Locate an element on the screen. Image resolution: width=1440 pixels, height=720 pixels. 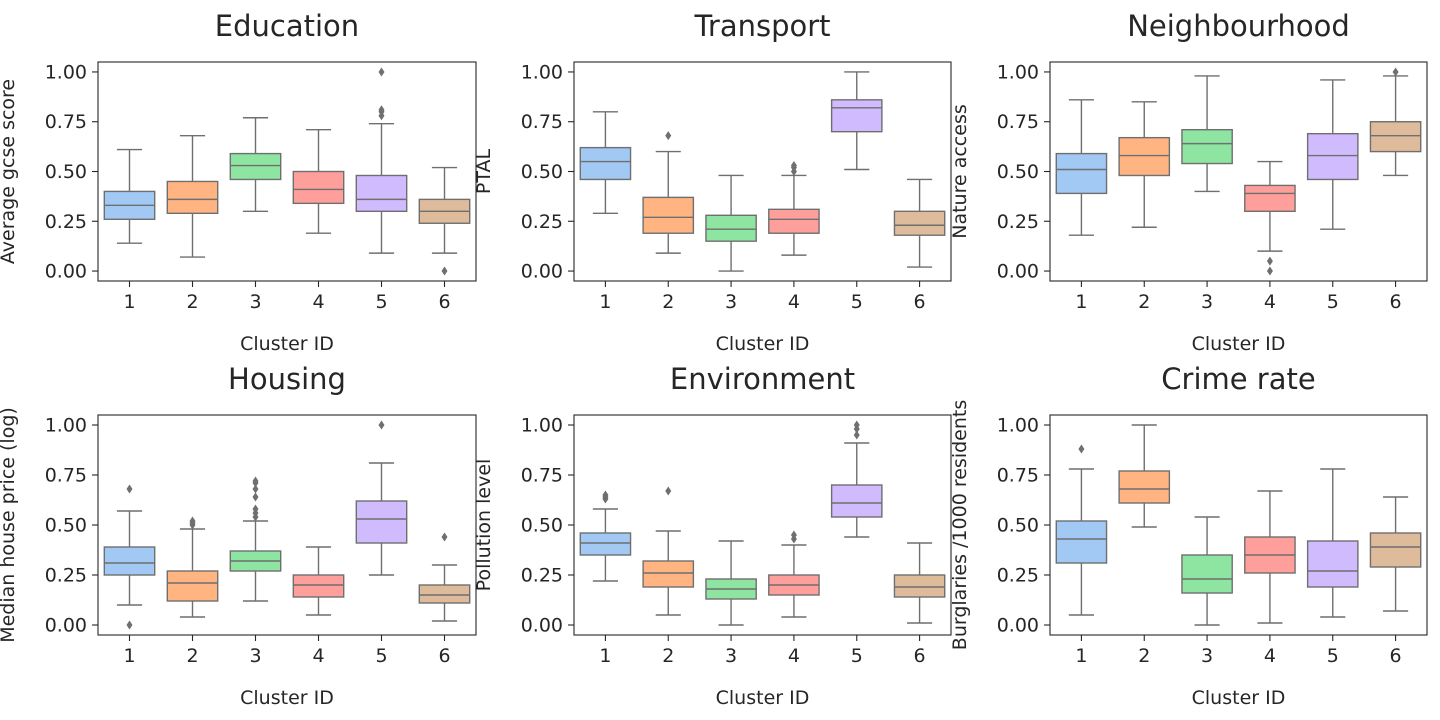
y-axis-label: Median house price (log) is located at coordinates (9, 525).